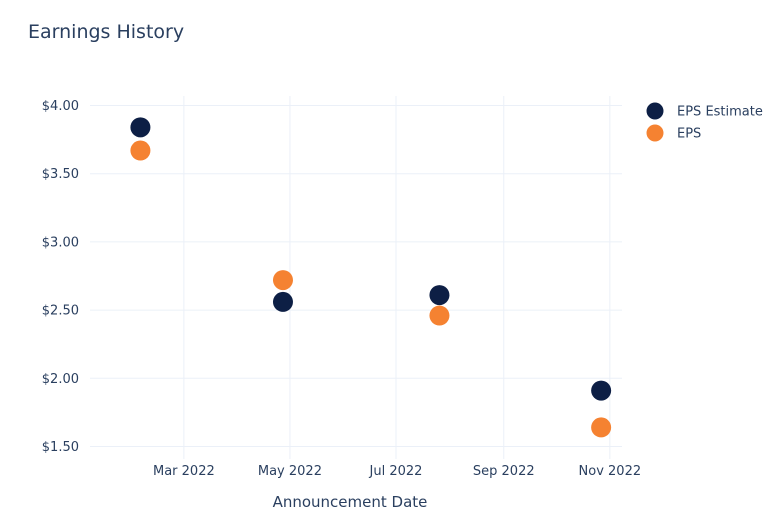 Image resolution: width=782 pixels, height=527 pixels. Describe the element at coordinates (60, 277) in the screenshot. I see `y-axis: $1.50 $2.00 $2.50 $3.00 $3.50 $4.00` at that location.